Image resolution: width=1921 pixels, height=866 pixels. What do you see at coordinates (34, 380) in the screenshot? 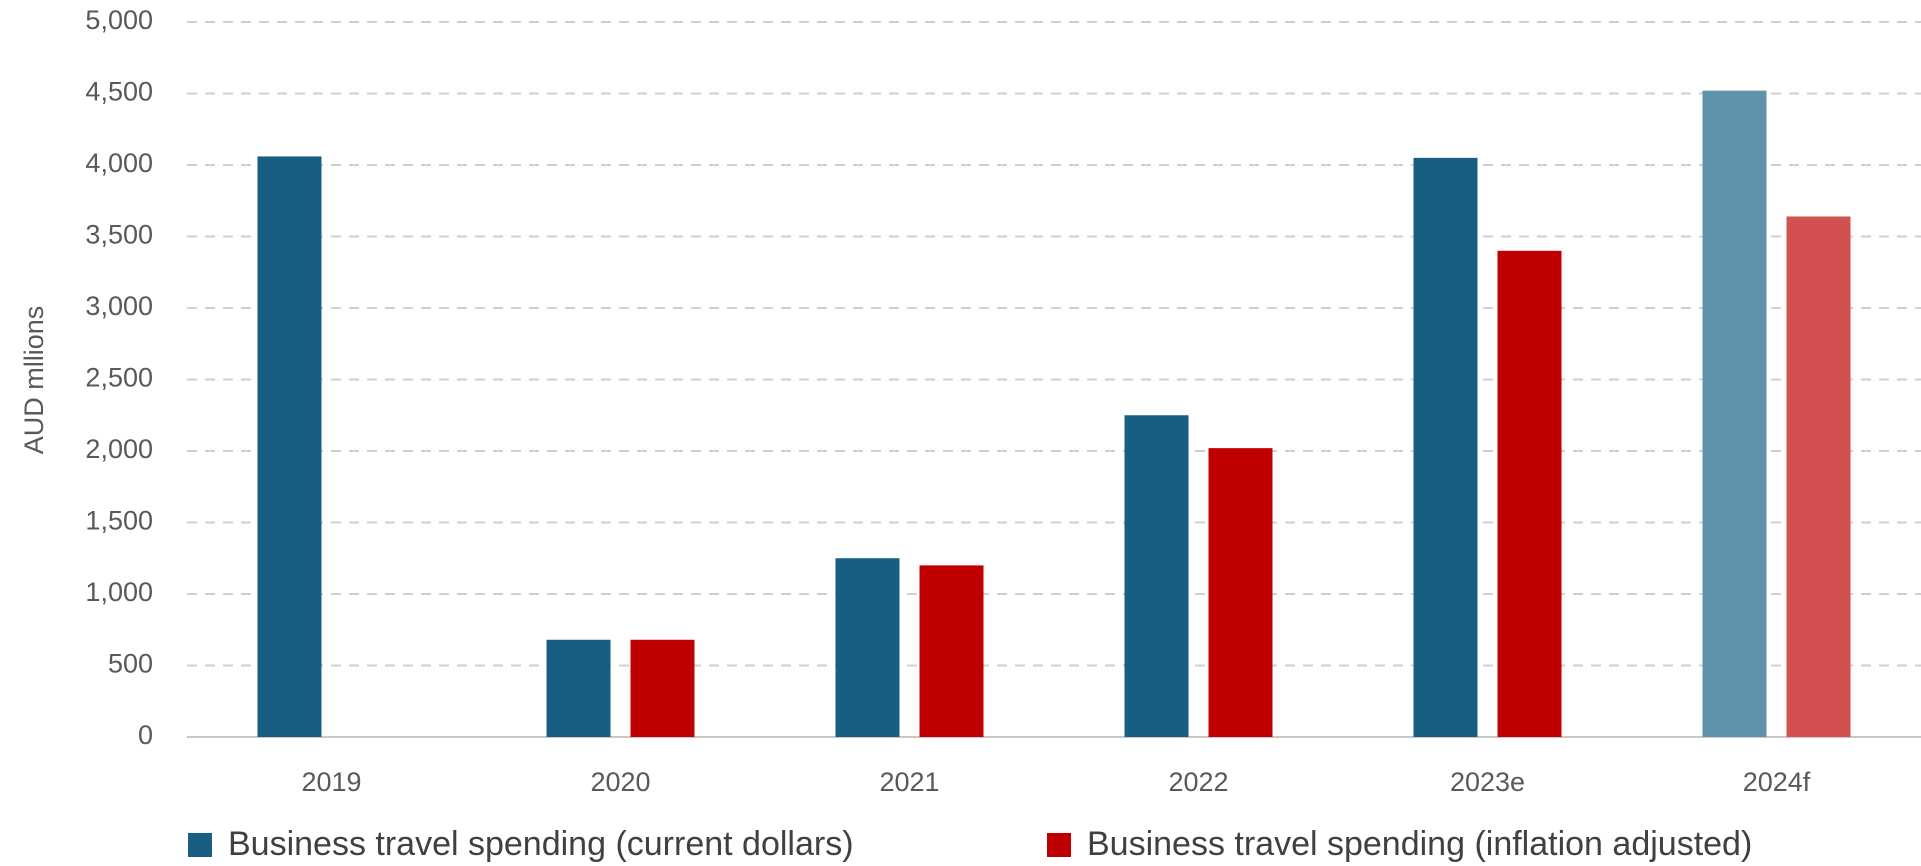
I see `y-axis-label: AUD mllions` at bounding box center [34, 380].